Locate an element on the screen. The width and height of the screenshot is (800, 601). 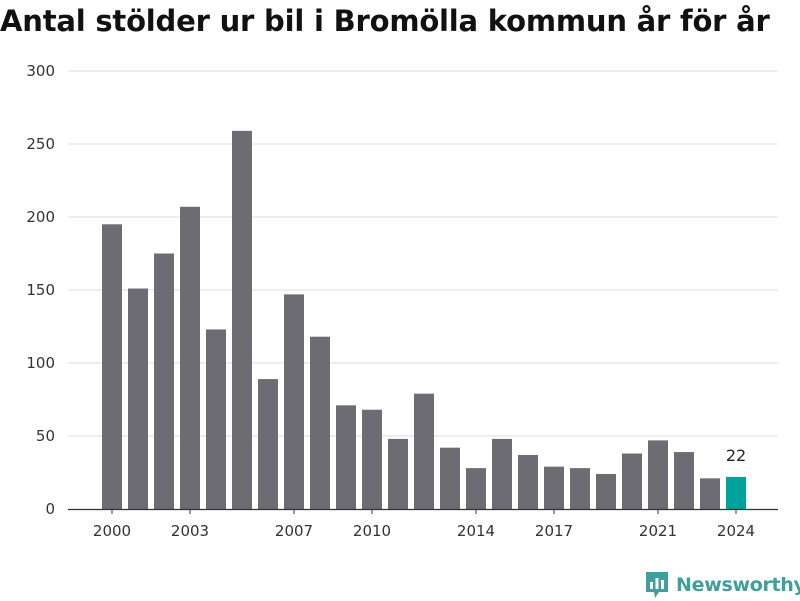
newsworthy-brand: Newsworthy is located at coordinates (722, 585).